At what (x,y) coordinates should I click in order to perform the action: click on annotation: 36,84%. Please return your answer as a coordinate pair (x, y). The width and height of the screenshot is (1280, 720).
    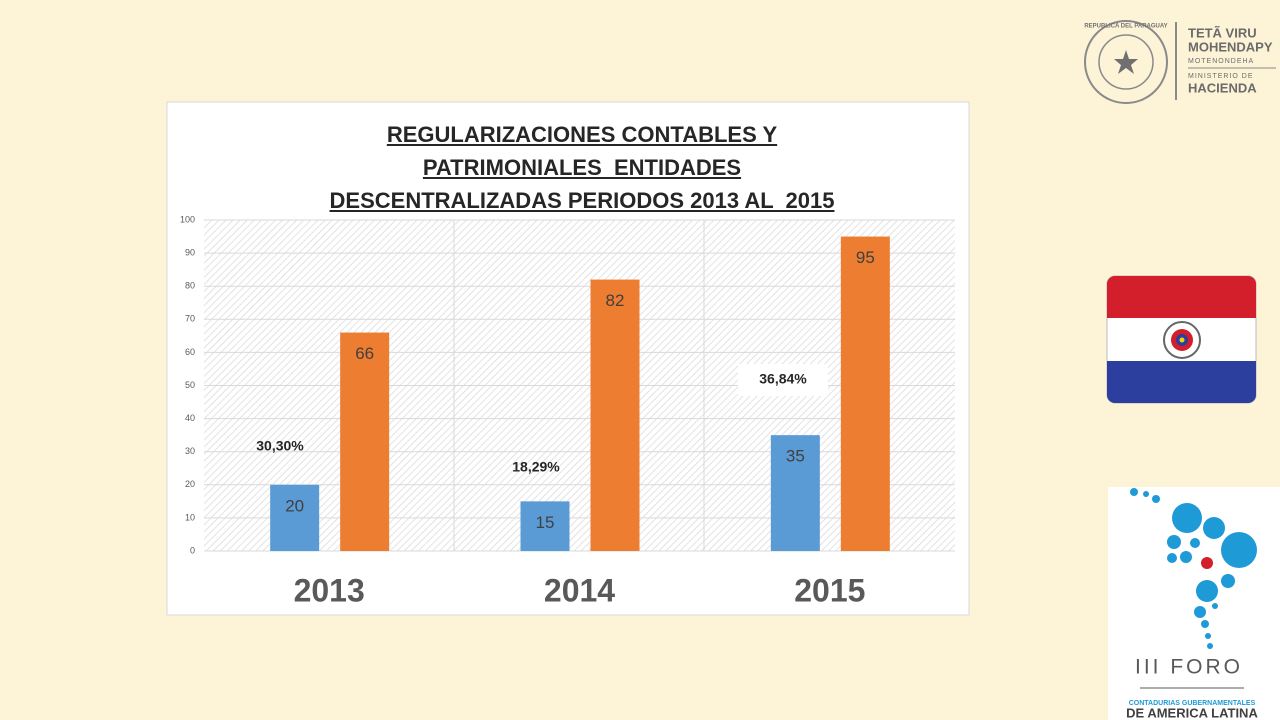
    Looking at the image, I should click on (783, 379).